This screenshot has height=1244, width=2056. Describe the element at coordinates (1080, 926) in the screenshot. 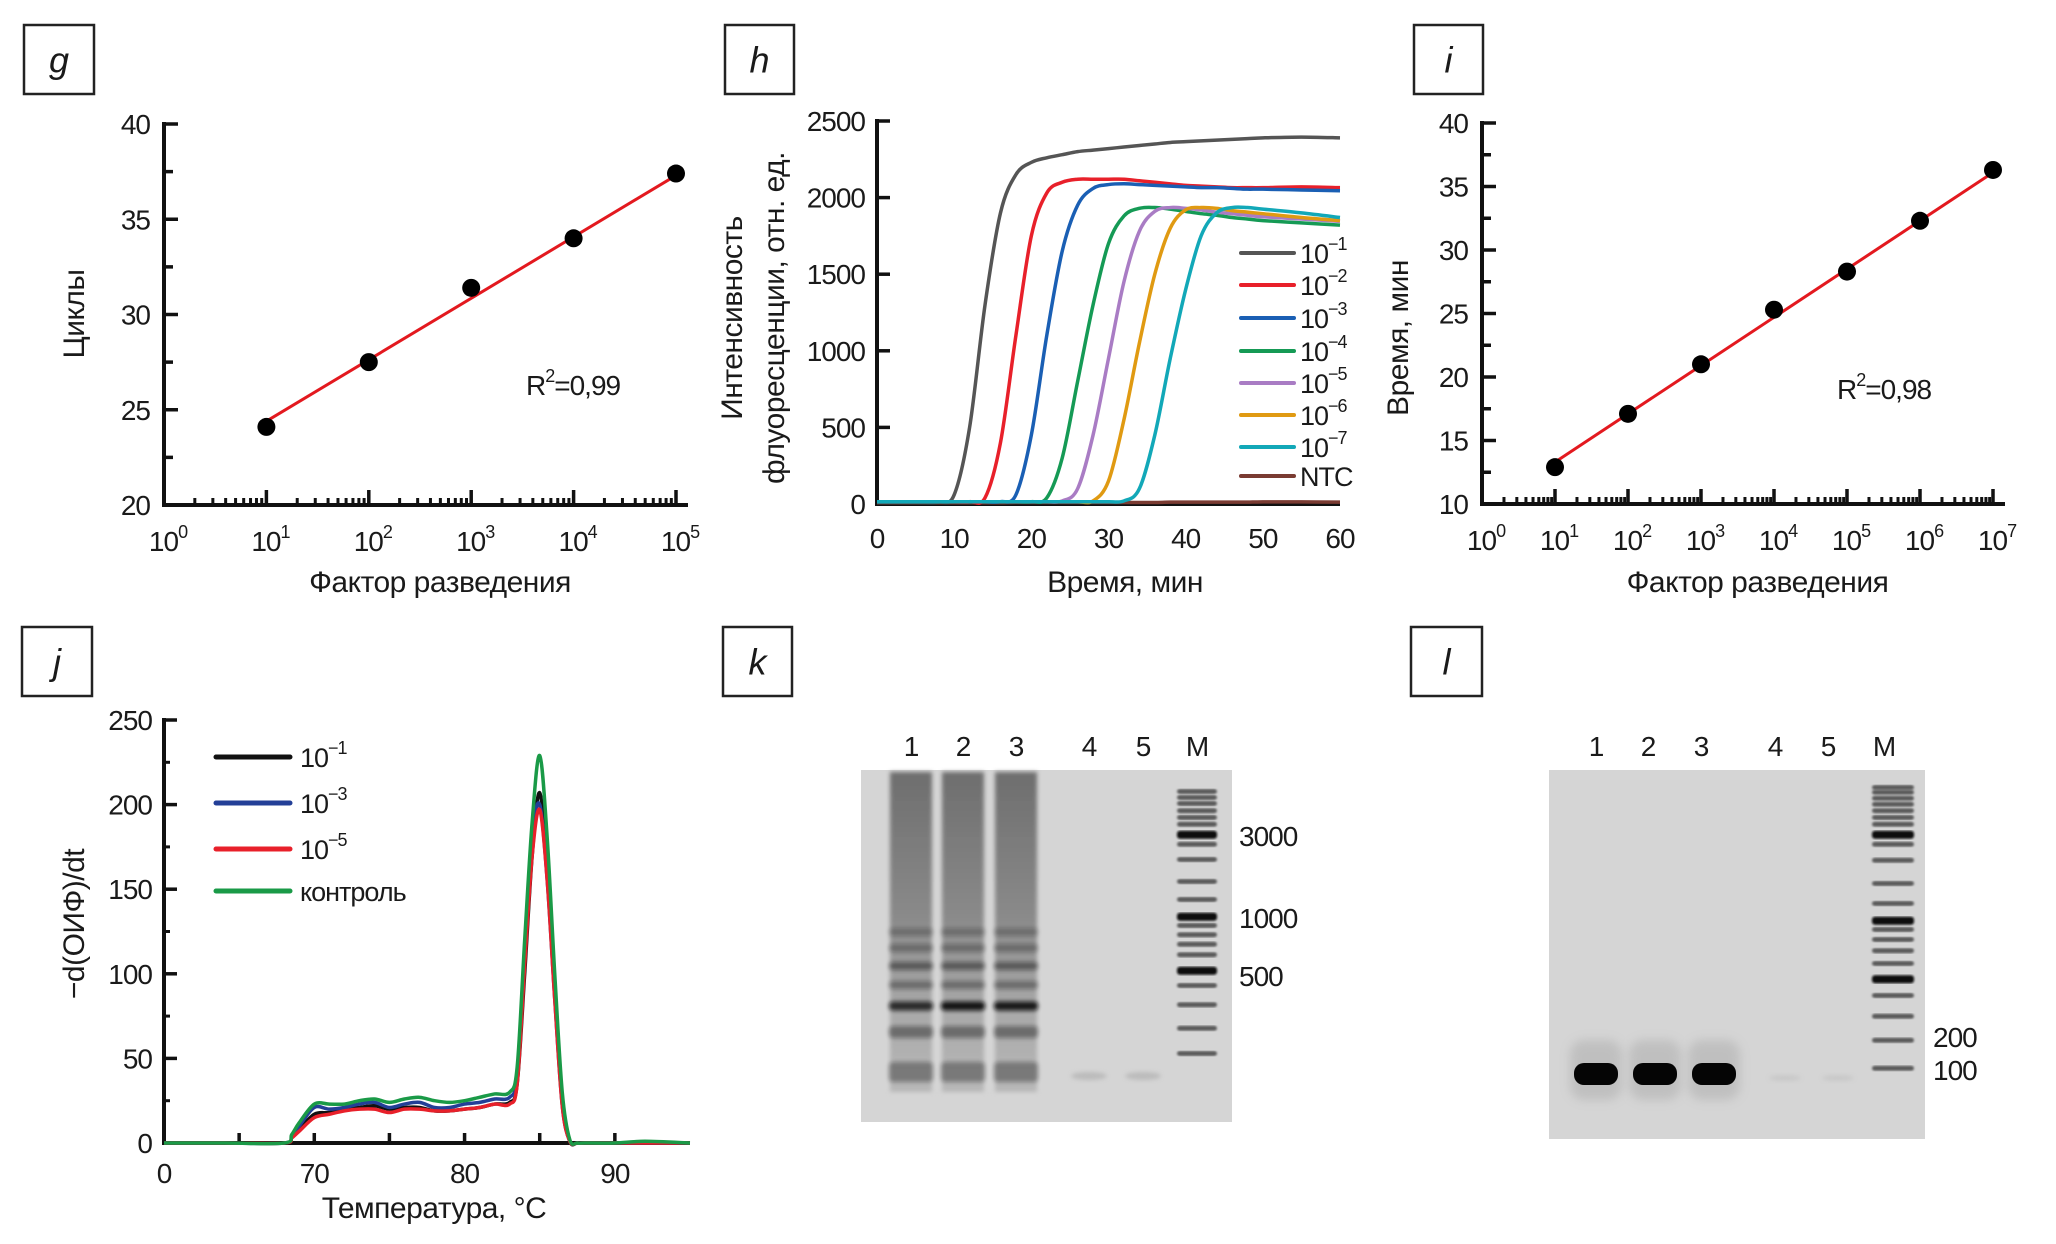

I see `gel-k: 1 2 3 4 5 M 3000 1000 500` at that location.